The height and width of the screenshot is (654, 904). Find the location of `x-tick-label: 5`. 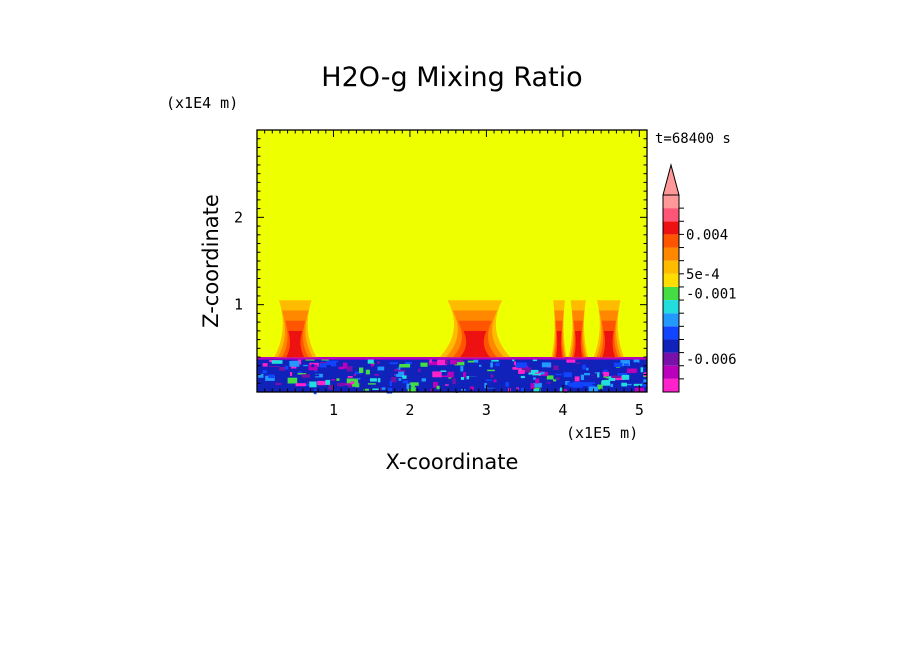

x-tick-label: 5 is located at coordinates (639, 410).